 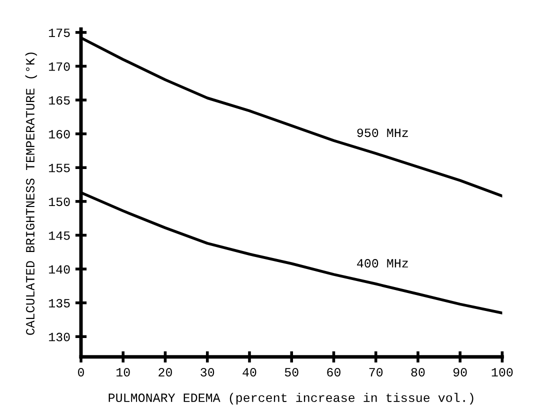 I want to click on x-tick-label: 30, so click(x=207, y=372).